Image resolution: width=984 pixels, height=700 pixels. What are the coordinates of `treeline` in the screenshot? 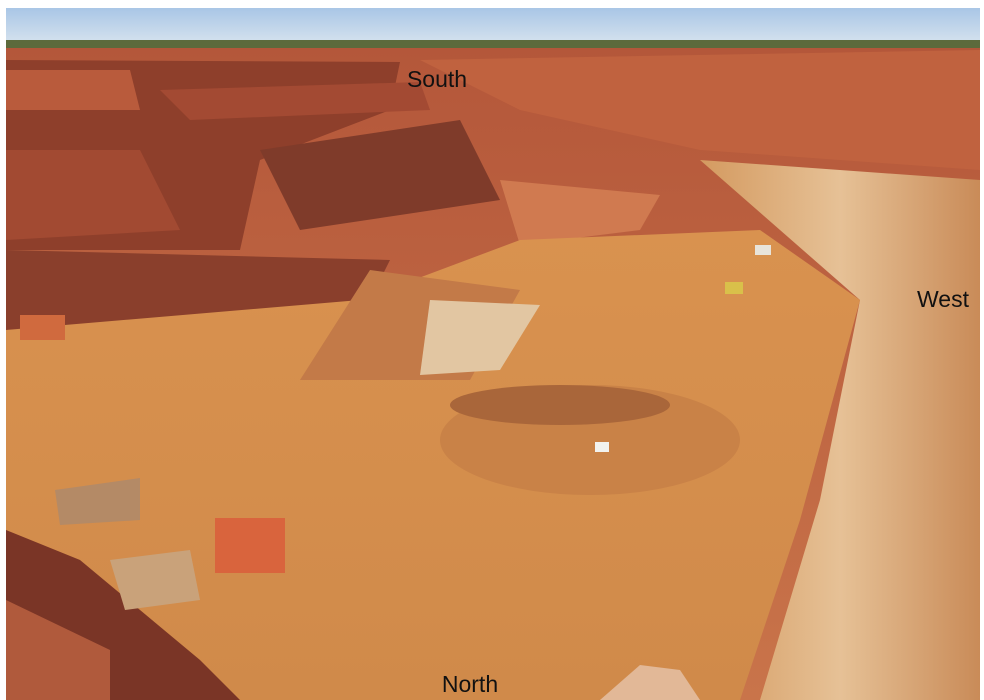 It's located at (493, 45).